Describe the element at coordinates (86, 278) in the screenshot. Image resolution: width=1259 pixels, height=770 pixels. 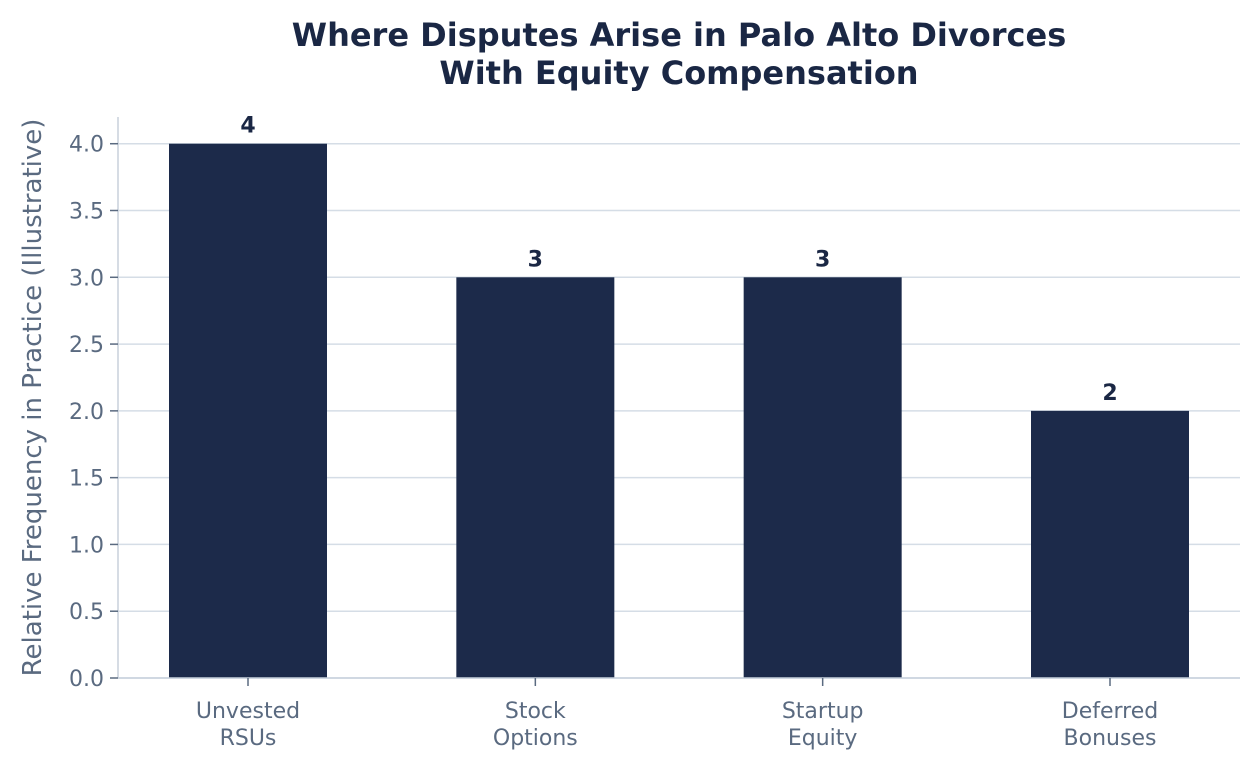
I see `y-tick-label: 3.0` at that location.